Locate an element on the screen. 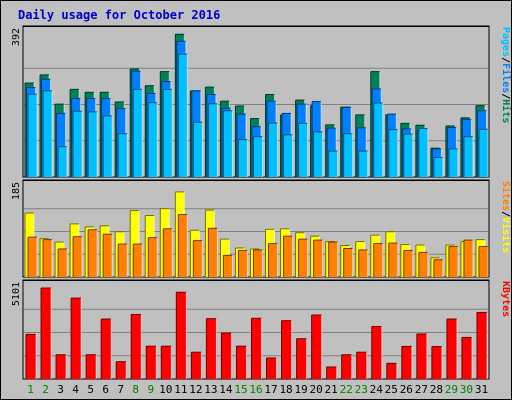  legend-visits-sites: Sites/Visits is located at coordinates (506, 217).